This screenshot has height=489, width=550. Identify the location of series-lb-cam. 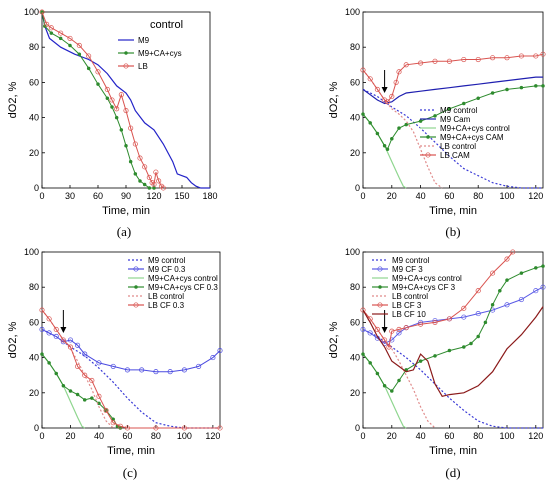
(453, 78).